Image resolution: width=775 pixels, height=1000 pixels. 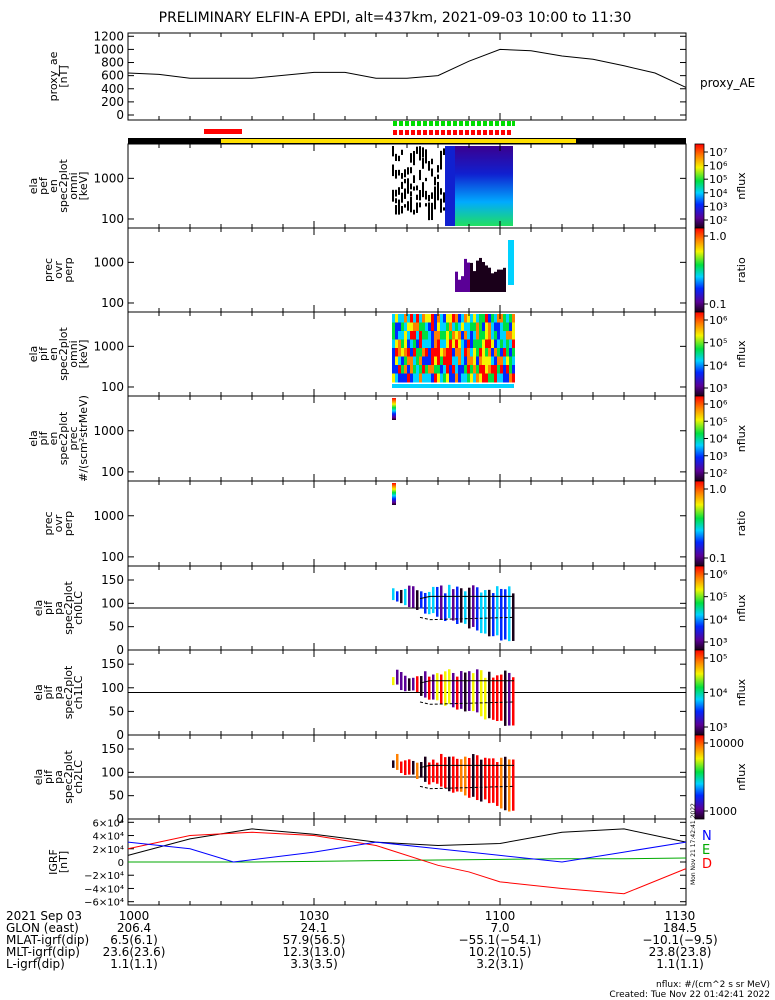 What do you see at coordinates (48, 691) in the screenshot?
I see `ylabel-line: pif` at bounding box center [48, 691].